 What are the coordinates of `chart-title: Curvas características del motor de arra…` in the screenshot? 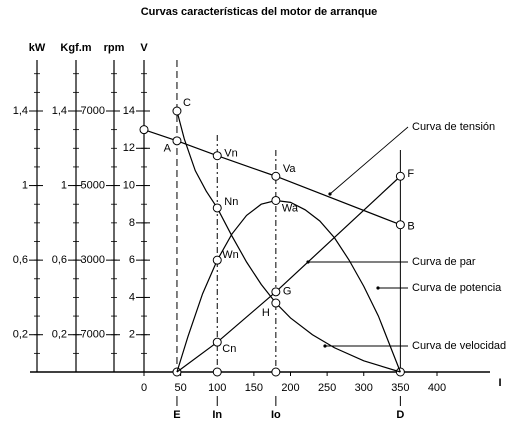 It's located at (259, 12).